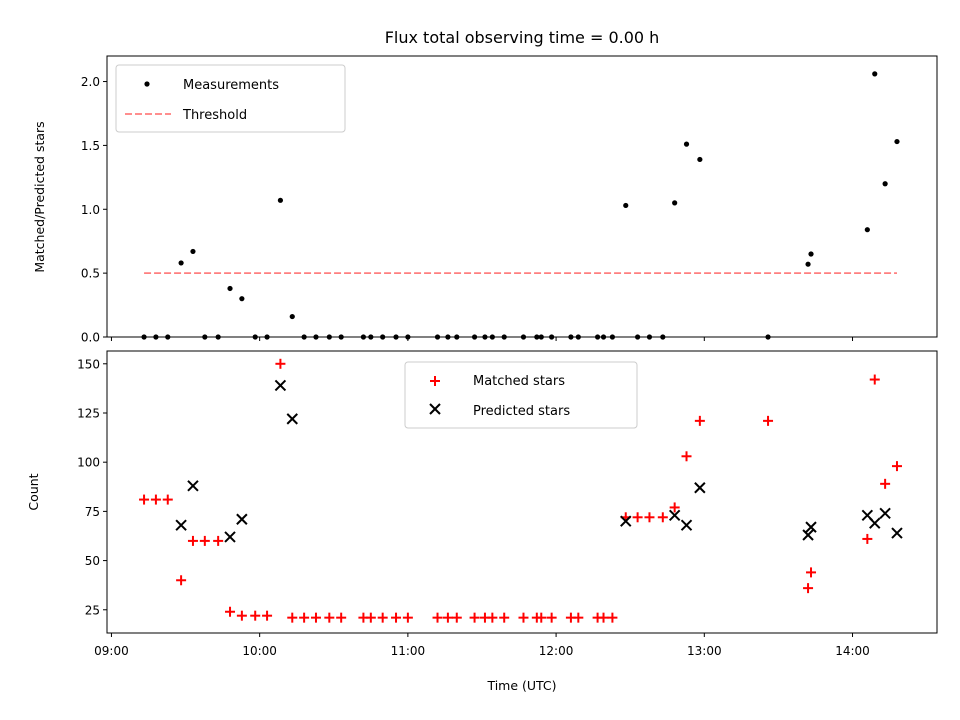  Describe the element at coordinates (90, 274) in the screenshot. I see `top-y-tick-label: 0.5` at that location.